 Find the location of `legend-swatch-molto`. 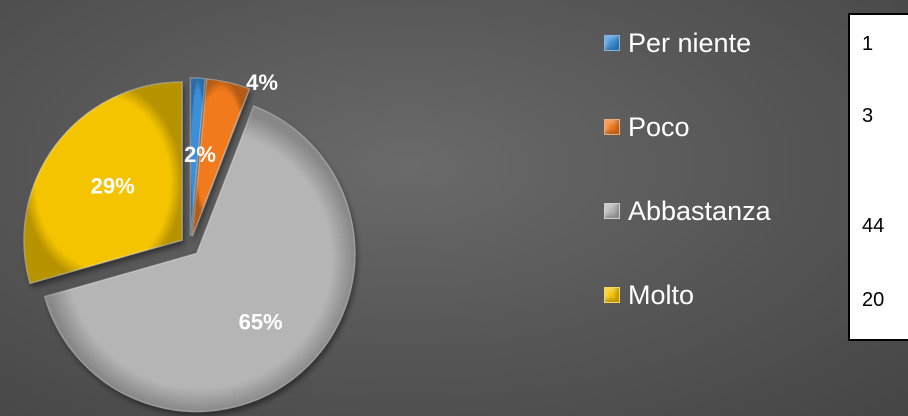

legend-swatch-molto is located at coordinates (612, 295).